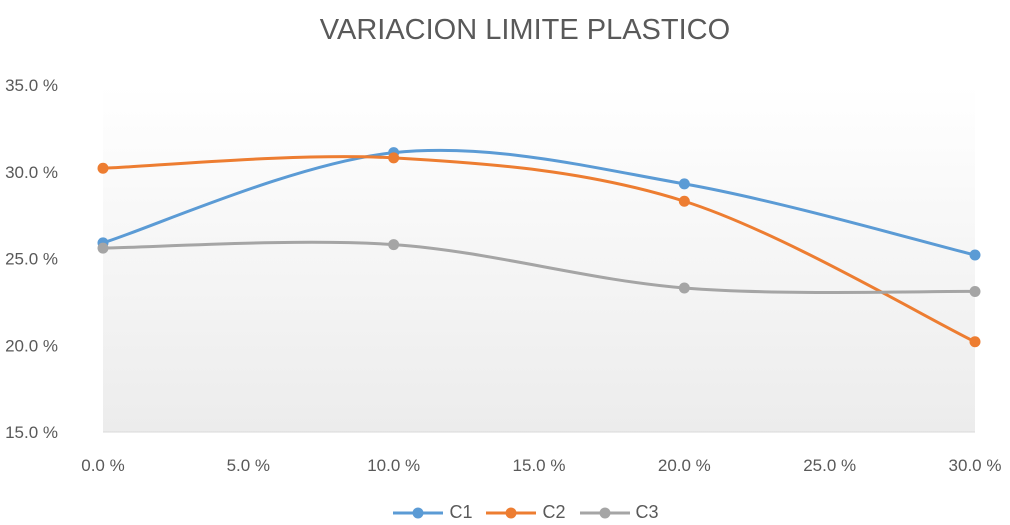 This screenshot has height=525, width=1010. I want to click on x-tick-label: 5.0 %, so click(248, 465).